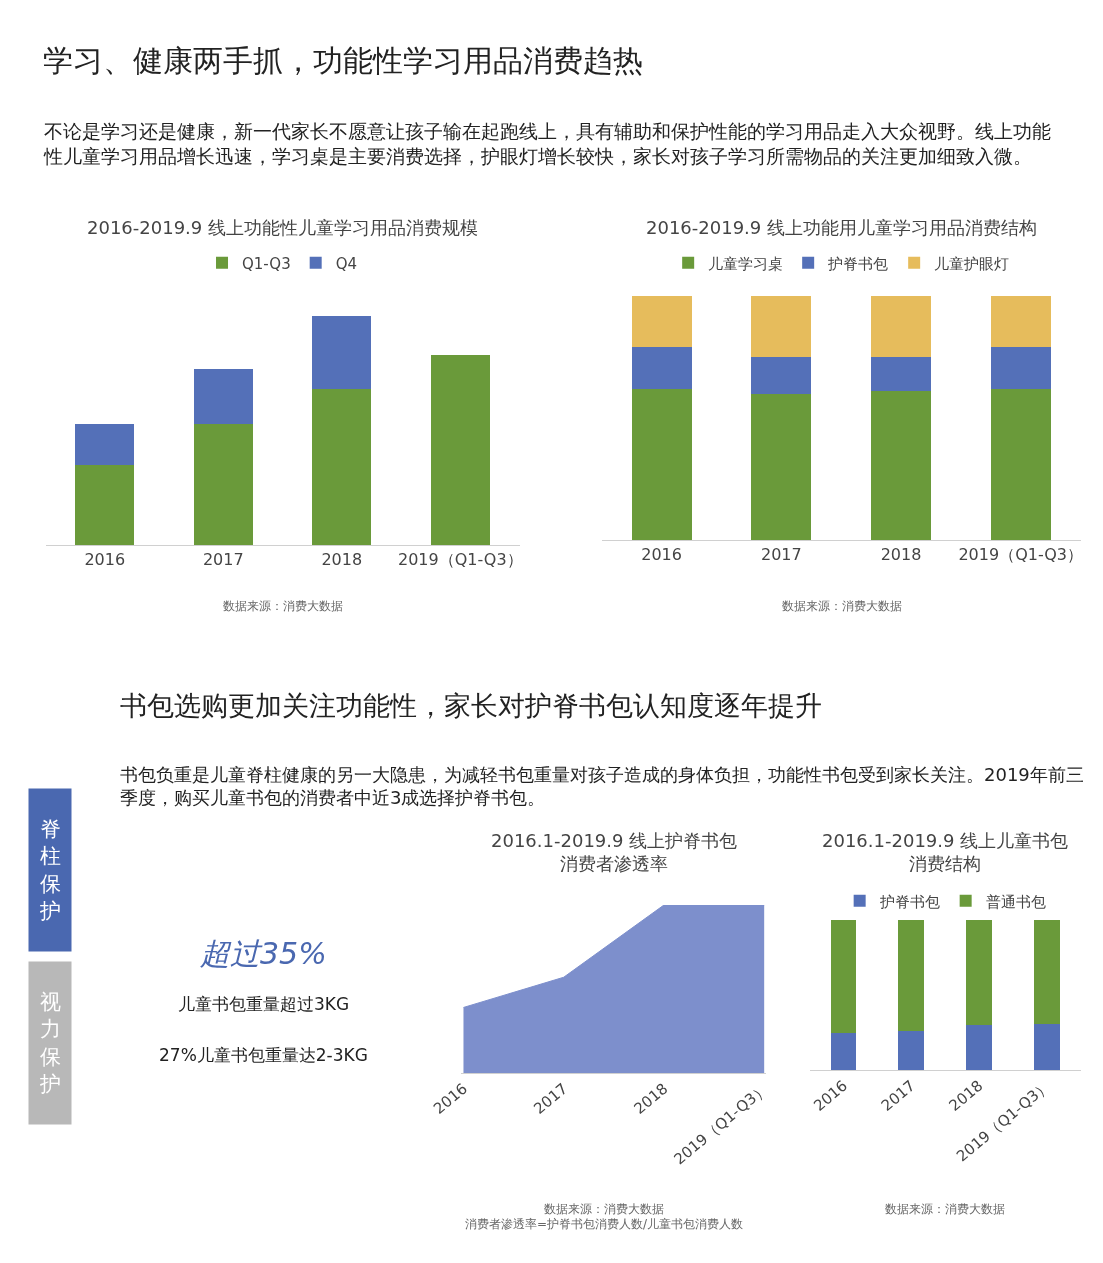 This screenshot has width=1103, height=1263. What do you see at coordinates (614, 852) in the screenshot?
I see `chart-title: 2016.1-2019.9 线上护脊书包消费者渗透率` at bounding box center [614, 852].